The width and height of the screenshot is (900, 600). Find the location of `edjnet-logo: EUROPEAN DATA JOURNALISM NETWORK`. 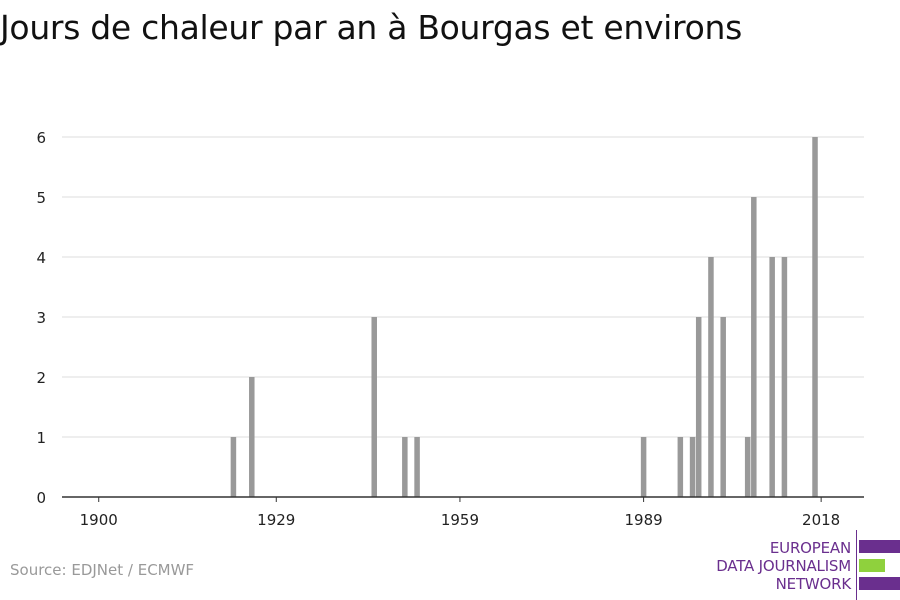

edjnet-logo: EUROPEAN DATA JOURNALISM NETWORK is located at coordinates (770, 565).